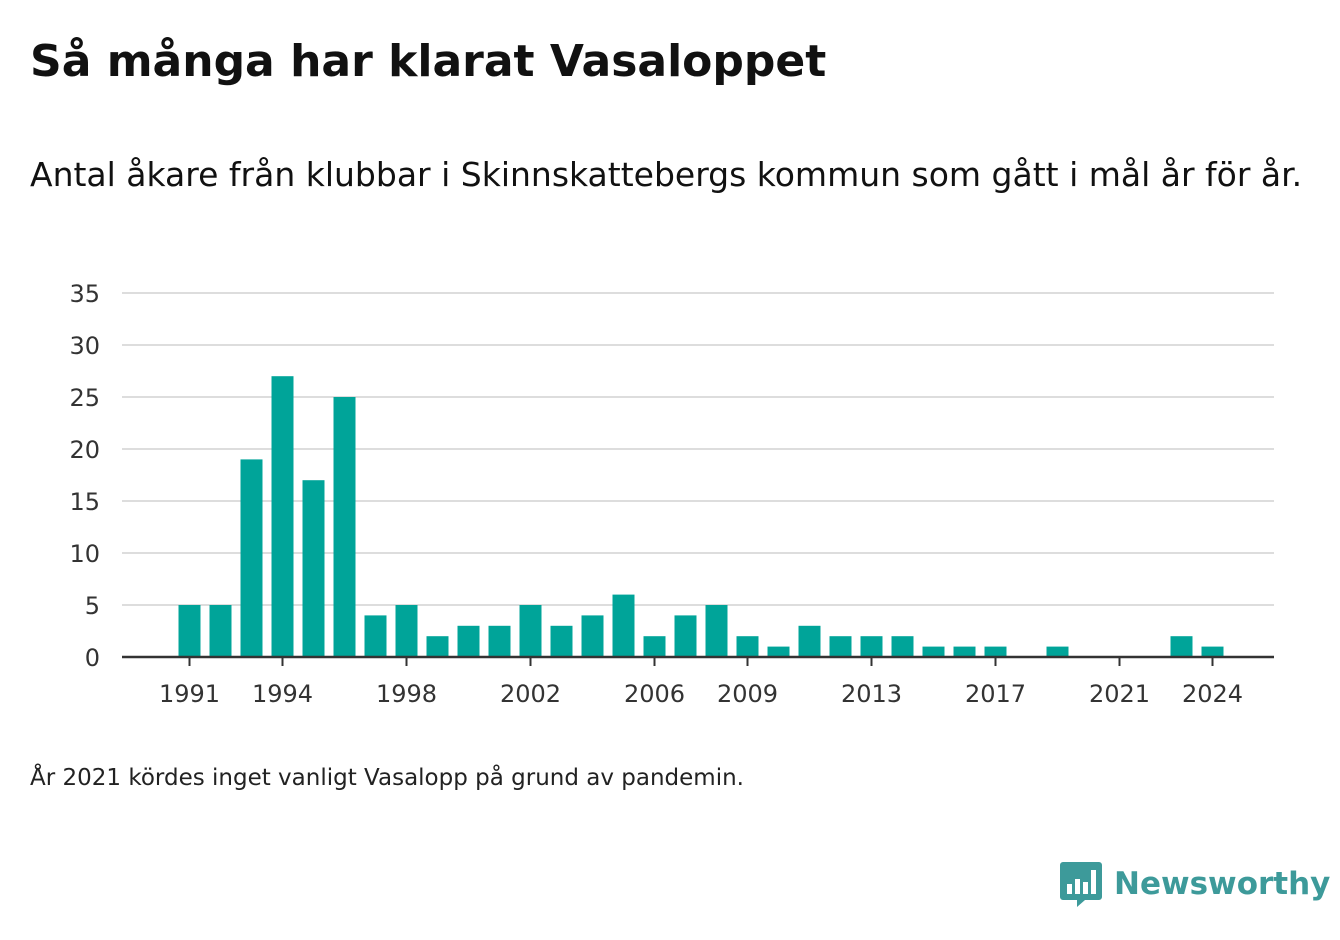 The width and height of the screenshot is (1340, 940). What do you see at coordinates (530, 694) in the screenshot?
I see `x-tick-label: 2002` at bounding box center [530, 694].